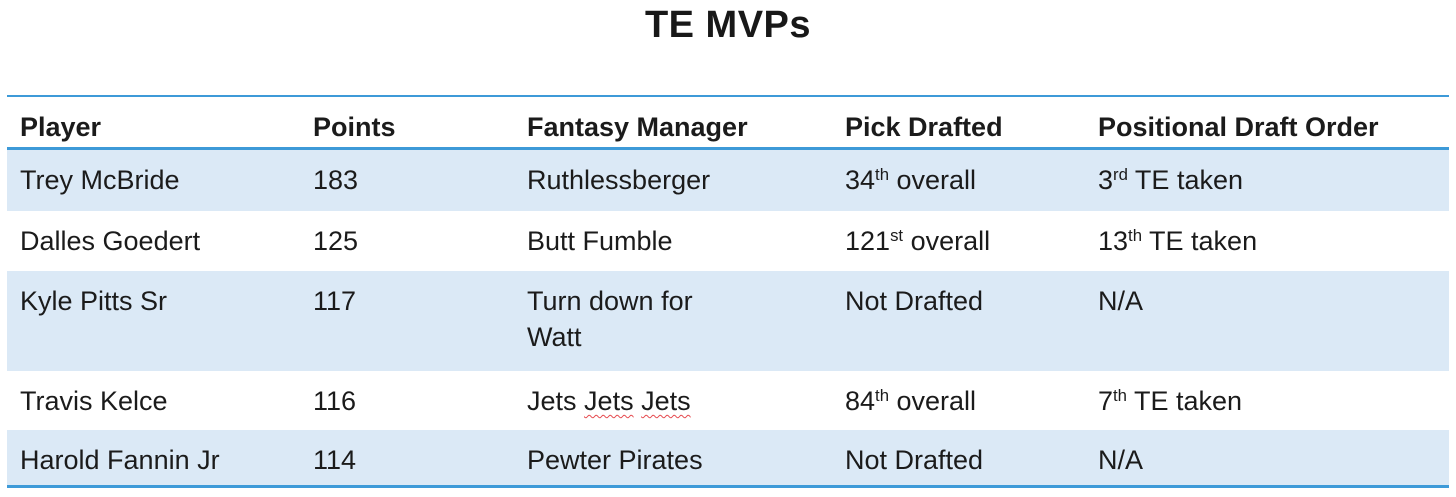 The height and width of the screenshot is (497, 1456). What do you see at coordinates (600, 241) in the screenshot?
I see `manager-cell: Butt Fumble` at bounding box center [600, 241].